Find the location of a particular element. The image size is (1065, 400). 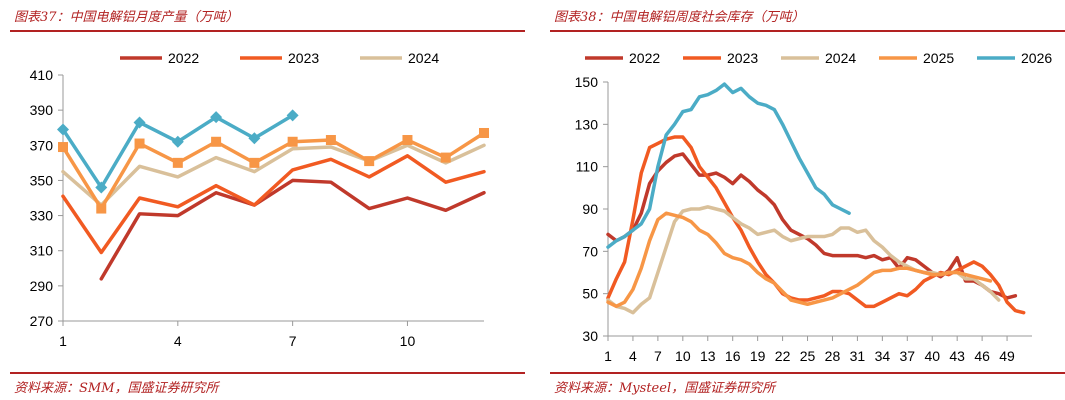

right-legend-label-1: 2023 is located at coordinates (742, 58).